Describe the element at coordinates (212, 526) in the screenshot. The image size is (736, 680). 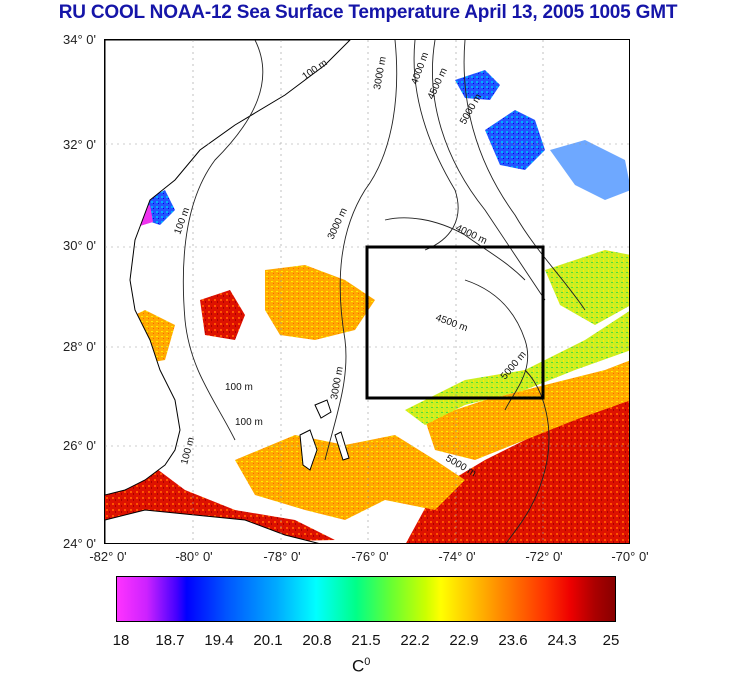
I see `cuba` at that location.